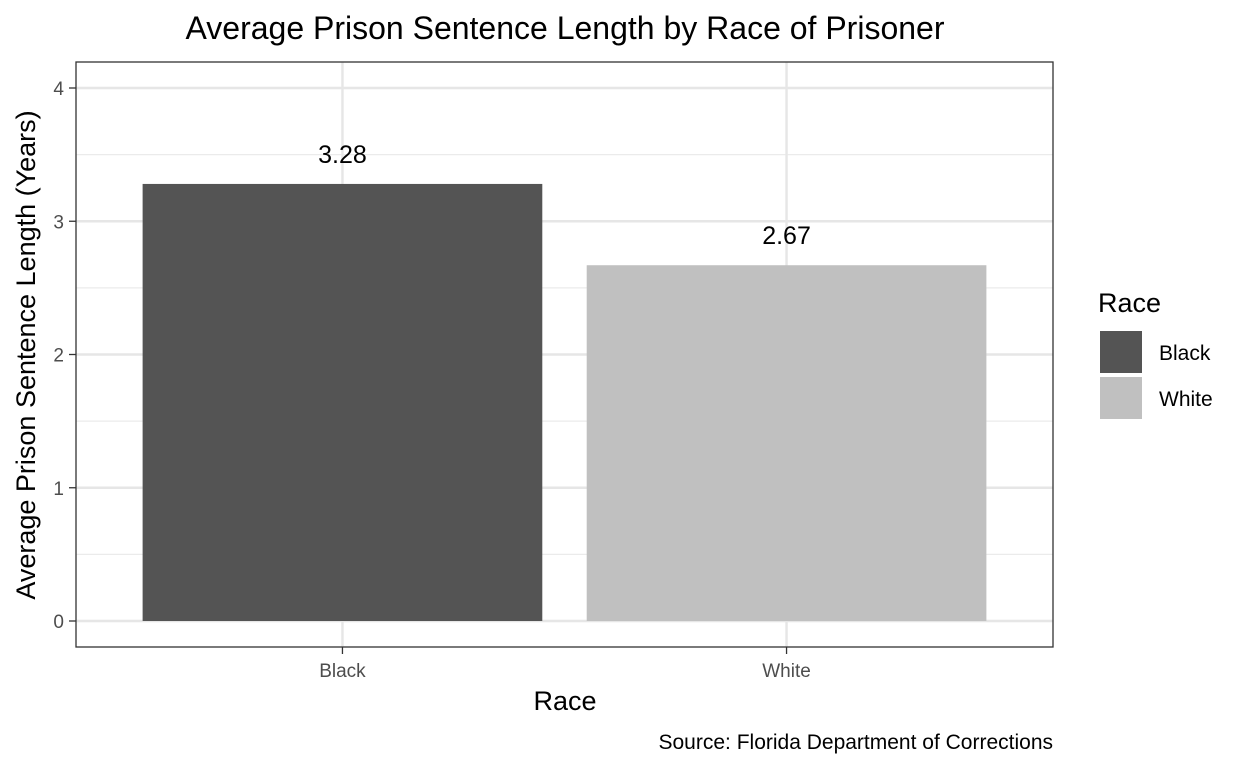 This screenshot has height=768, width=1248. What do you see at coordinates (58, 622) in the screenshot?
I see `y-tick-label: 0` at bounding box center [58, 622].